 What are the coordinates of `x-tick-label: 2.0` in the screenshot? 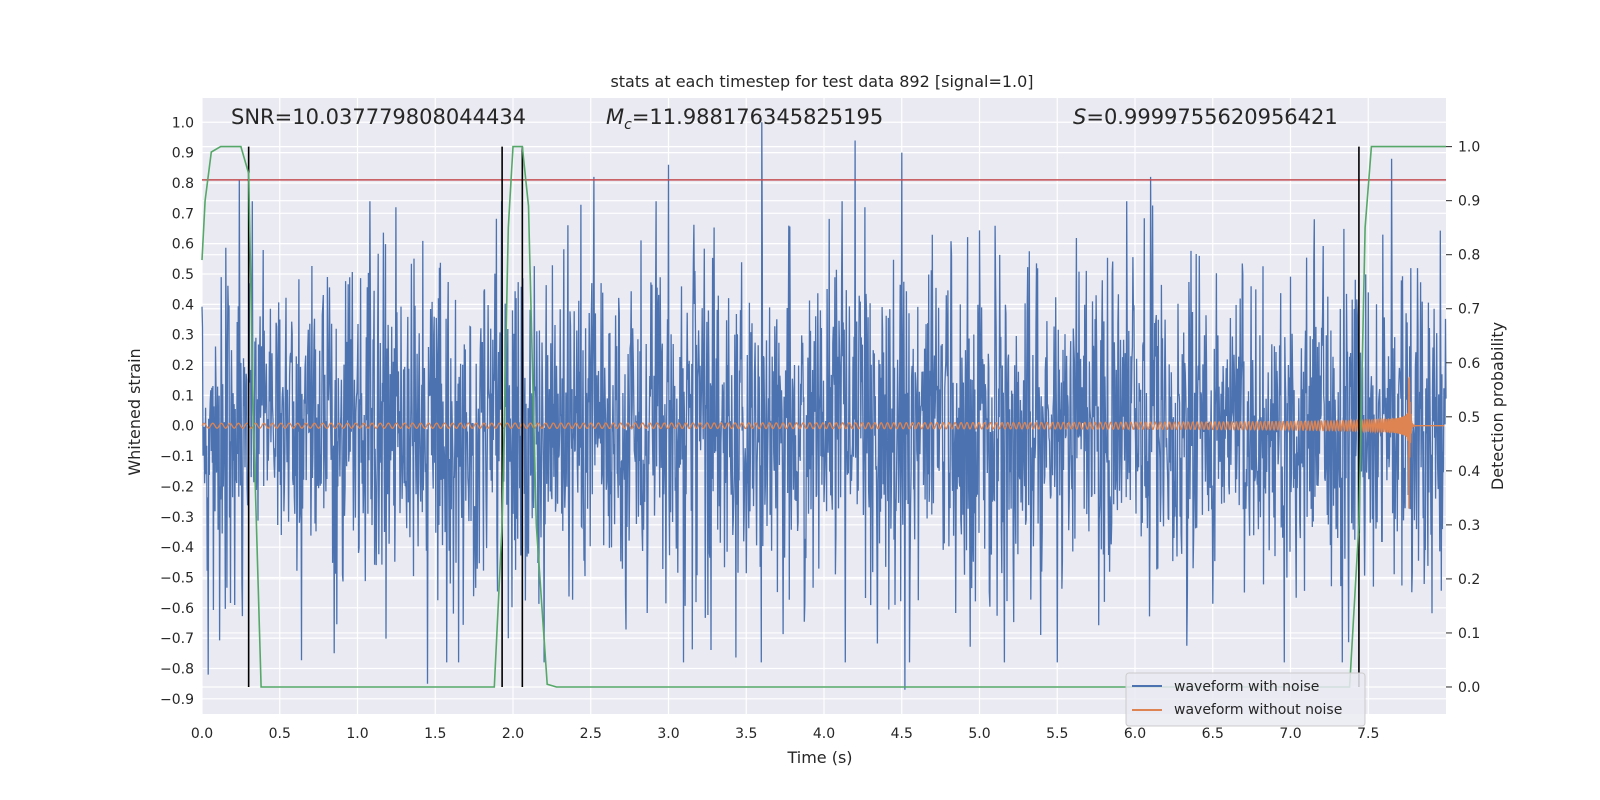 It's located at (513, 734).